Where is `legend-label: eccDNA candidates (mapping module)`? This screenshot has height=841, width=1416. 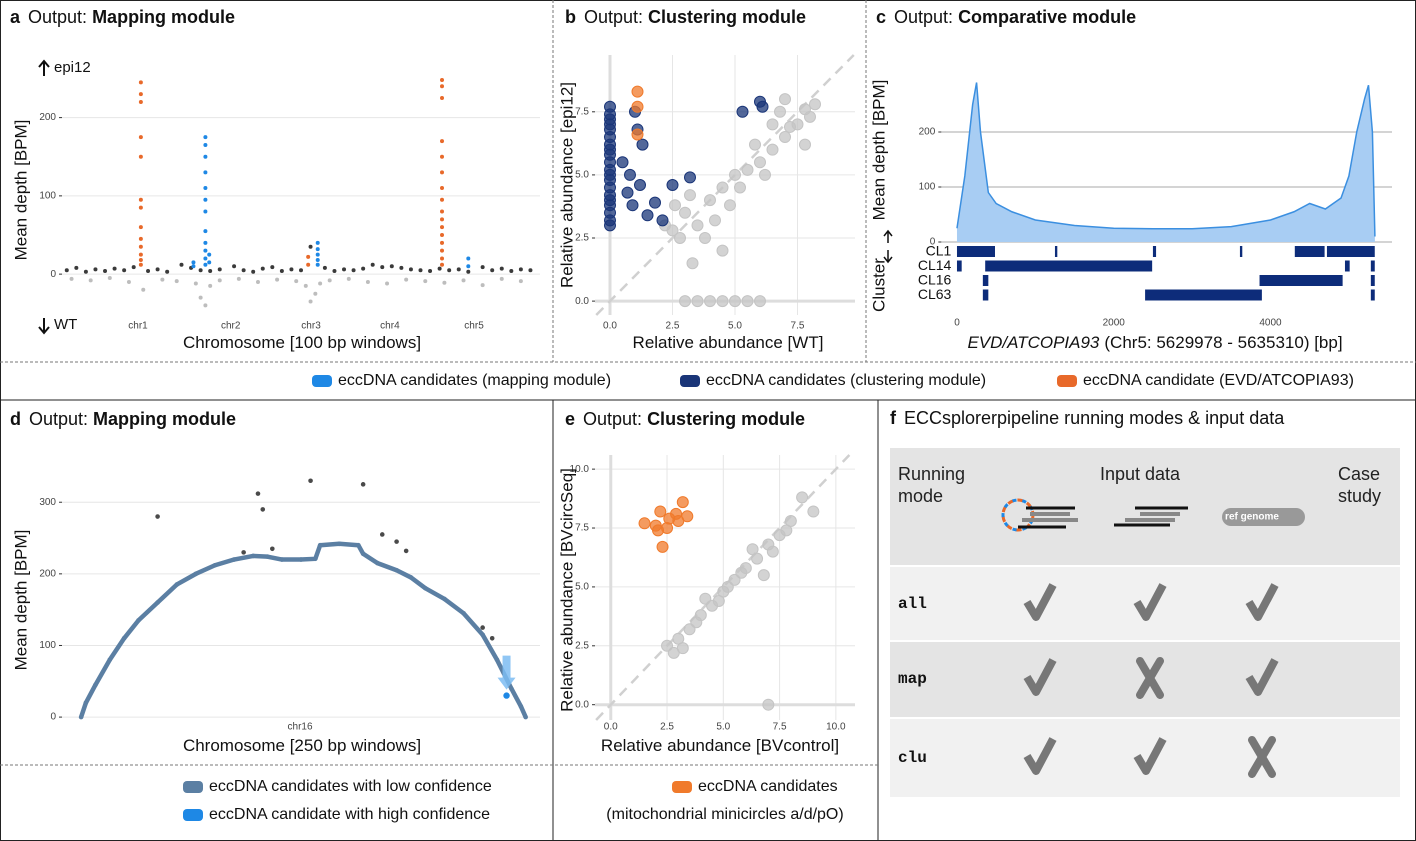 legend-label: eccDNA candidates (mapping module) is located at coordinates (474, 380).